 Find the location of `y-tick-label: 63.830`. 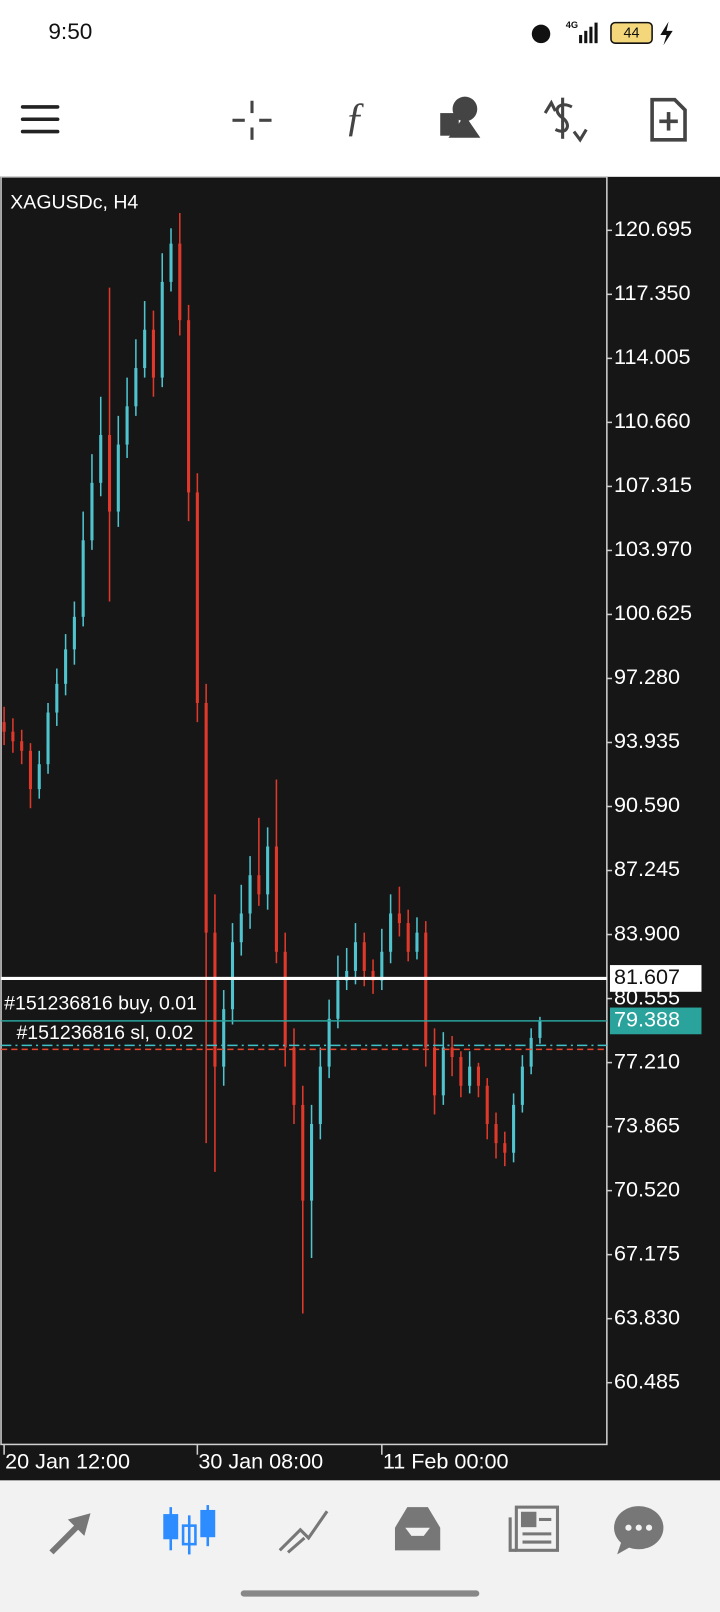

y-tick-label: 63.830 is located at coordinates (647, 1316).